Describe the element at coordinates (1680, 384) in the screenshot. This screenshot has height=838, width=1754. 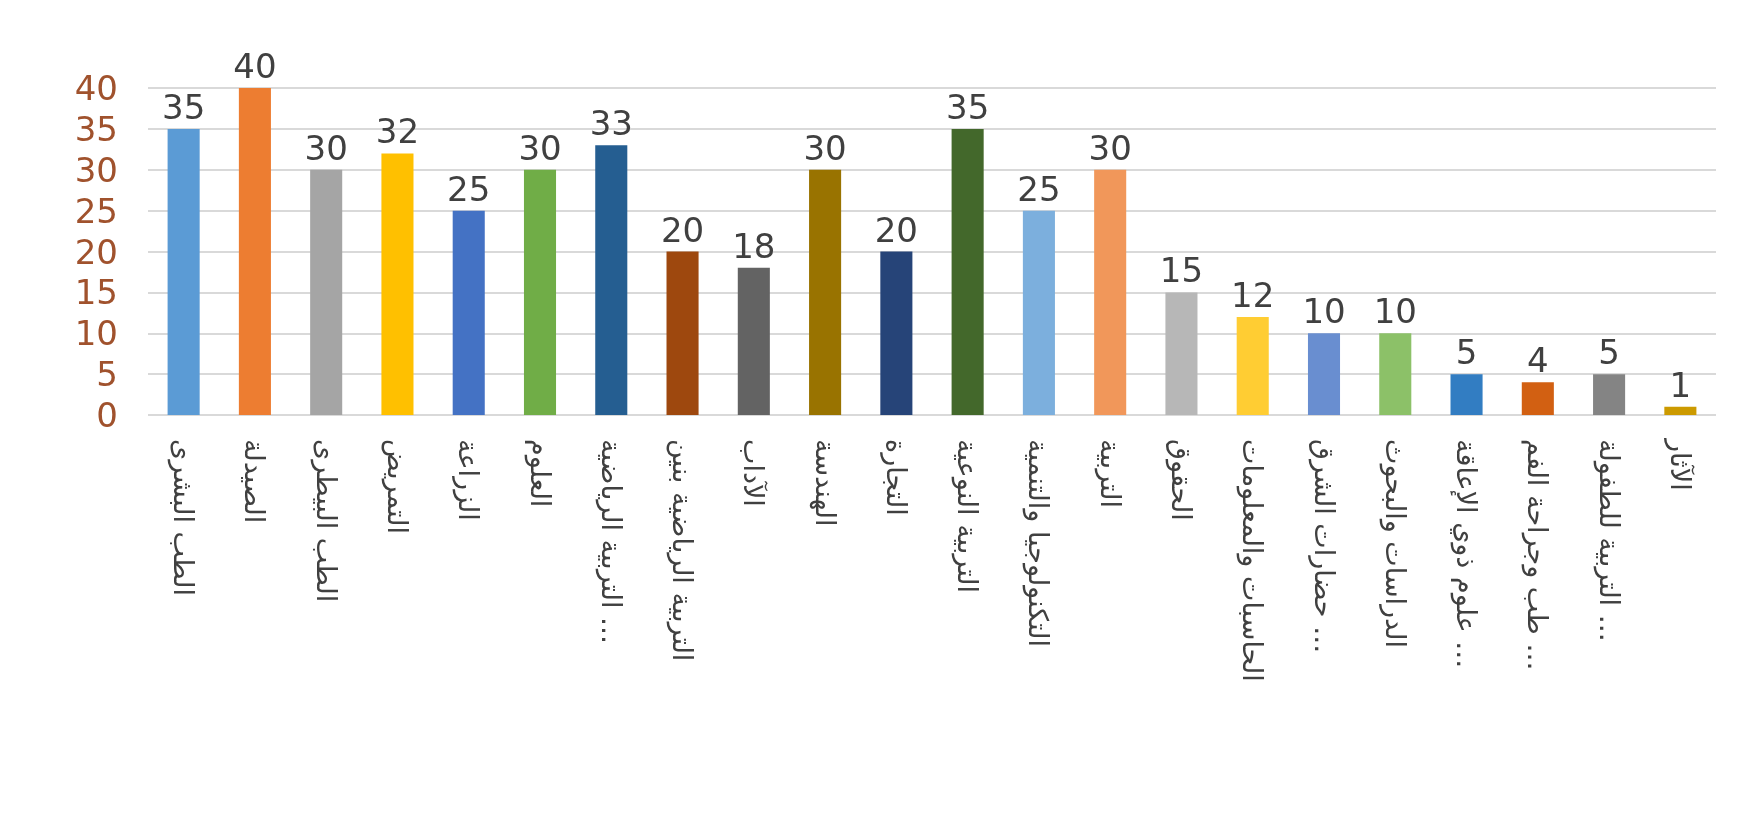
I see `data-label: 1` at that location.